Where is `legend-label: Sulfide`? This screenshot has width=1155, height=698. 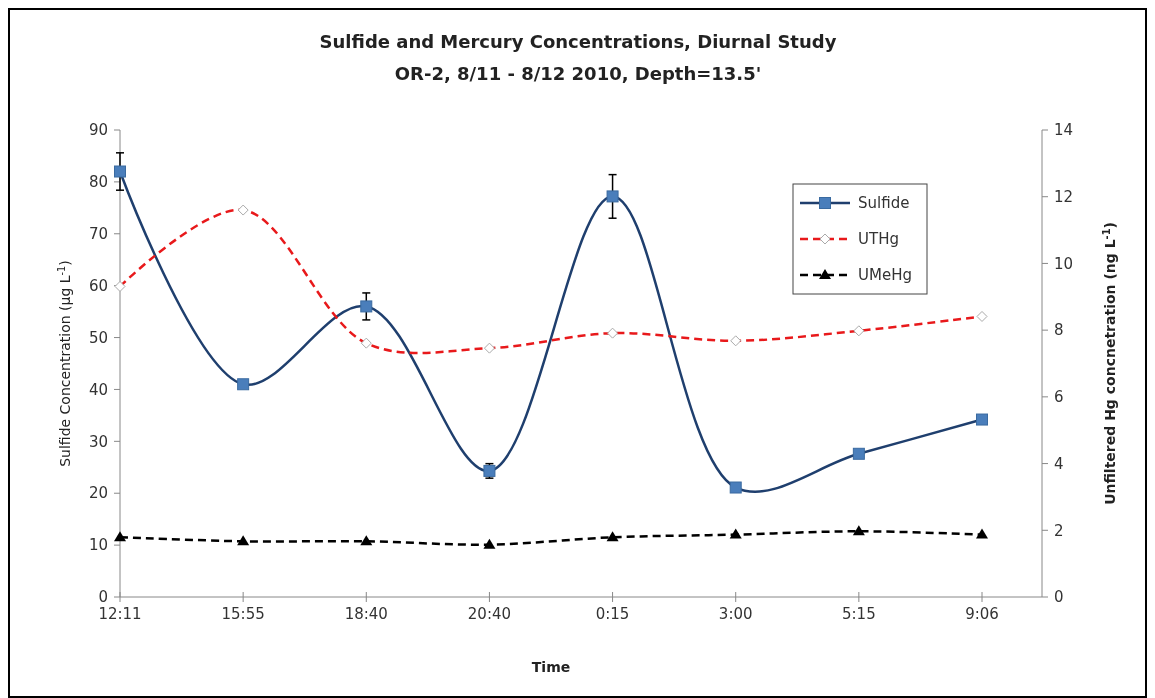
legend-label: Sulfide is located at coordinates (884, 203).